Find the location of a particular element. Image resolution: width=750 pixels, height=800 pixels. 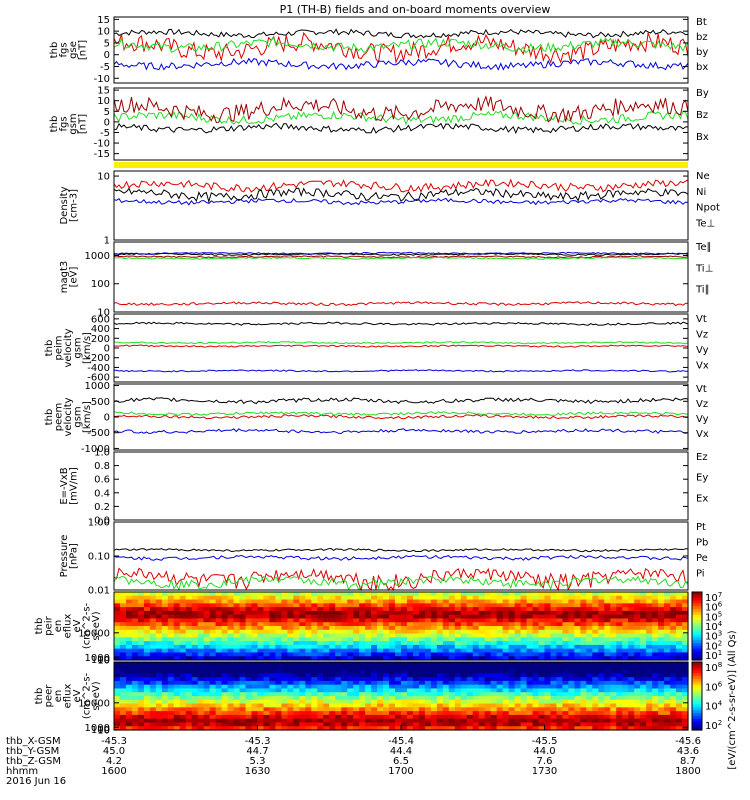

colorbar-frame is located at coordinates (697, 696).